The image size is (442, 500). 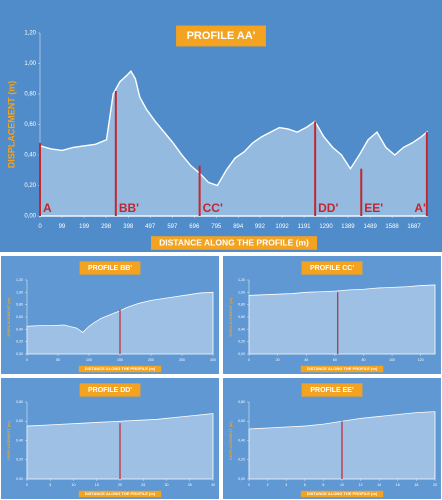 I want to click on x-tick-label: 597, so click(x=172, y=227).